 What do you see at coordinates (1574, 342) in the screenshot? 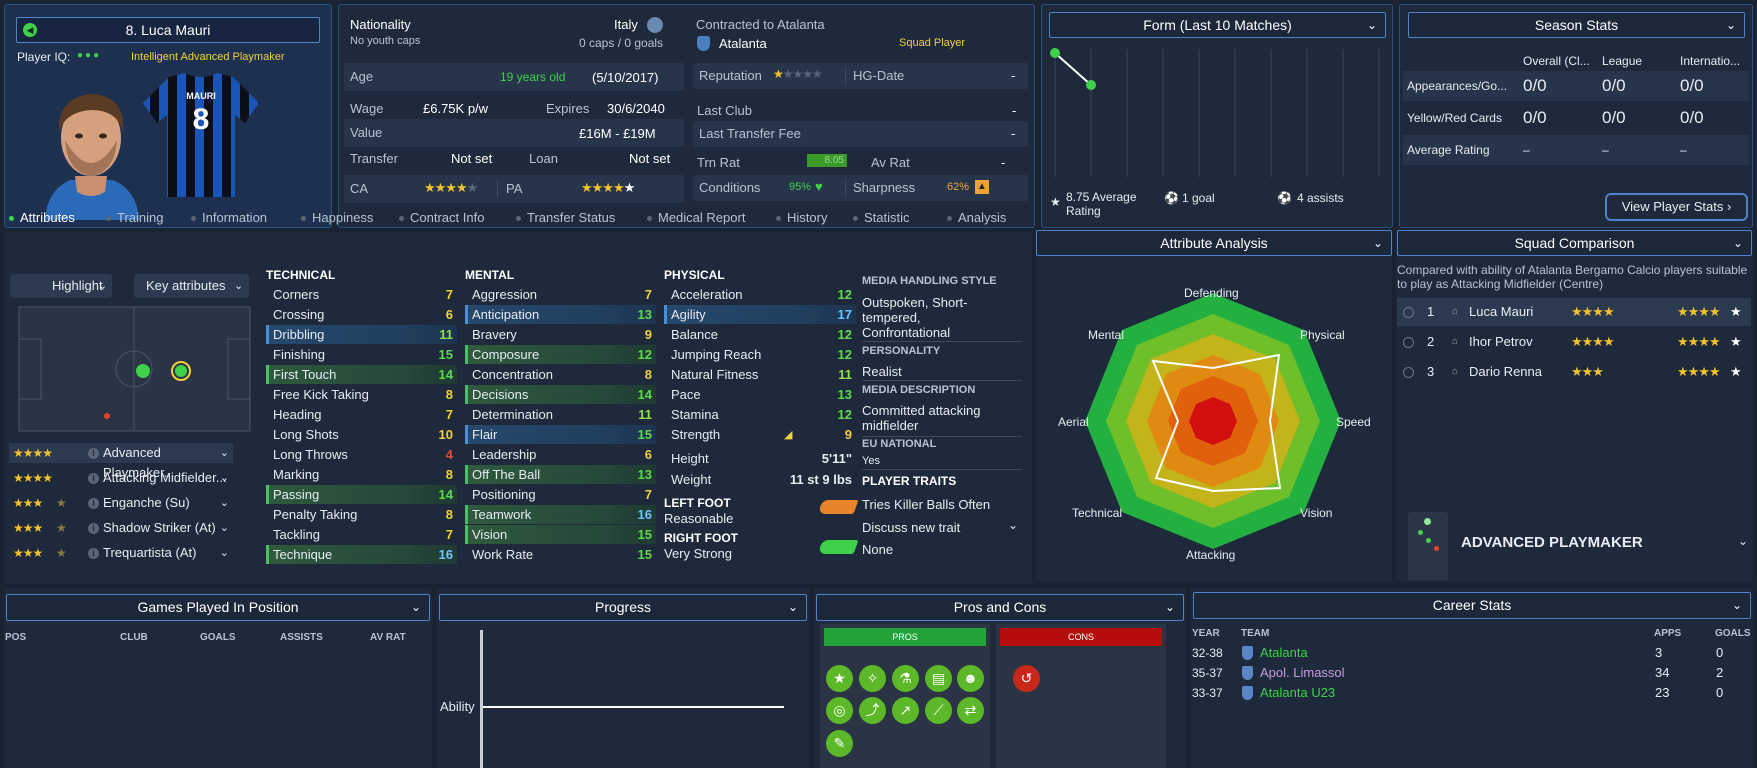
I see `squad-row: 2 ⌂ Ihor Petrov ★★★★ ★★★★ ★` at bounding box center [1574, 342].